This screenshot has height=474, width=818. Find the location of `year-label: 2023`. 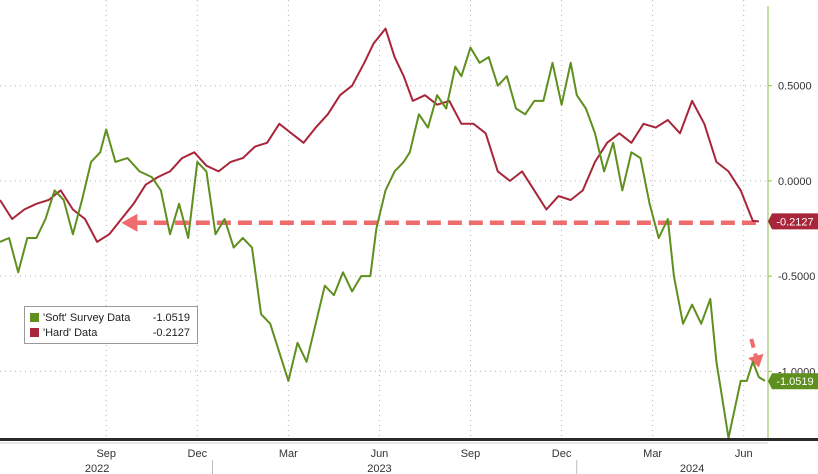

year-label: 2023 is located at coordinates (379, 468).